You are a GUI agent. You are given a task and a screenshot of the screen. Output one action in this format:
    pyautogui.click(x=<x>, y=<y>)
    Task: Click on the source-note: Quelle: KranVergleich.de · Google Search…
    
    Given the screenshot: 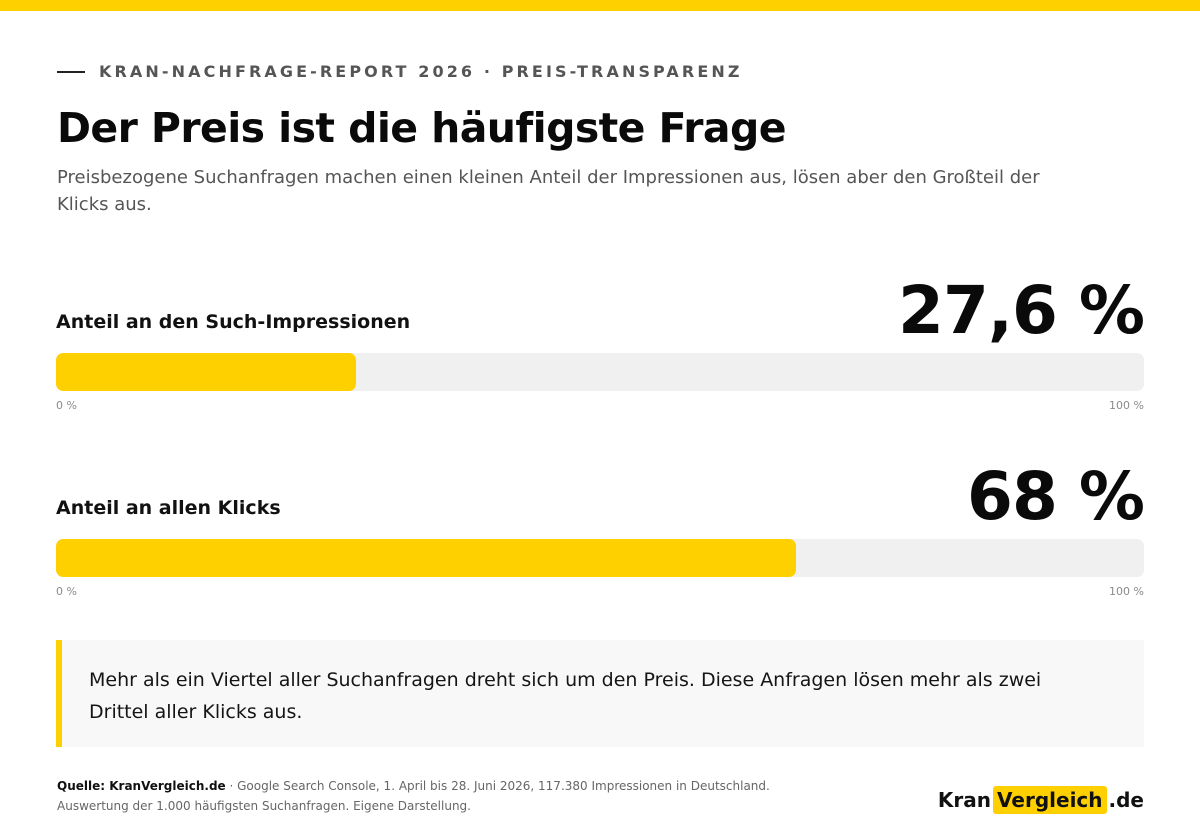 What is the action you would take?
    pyautogui.click(x=487, y=796)
    